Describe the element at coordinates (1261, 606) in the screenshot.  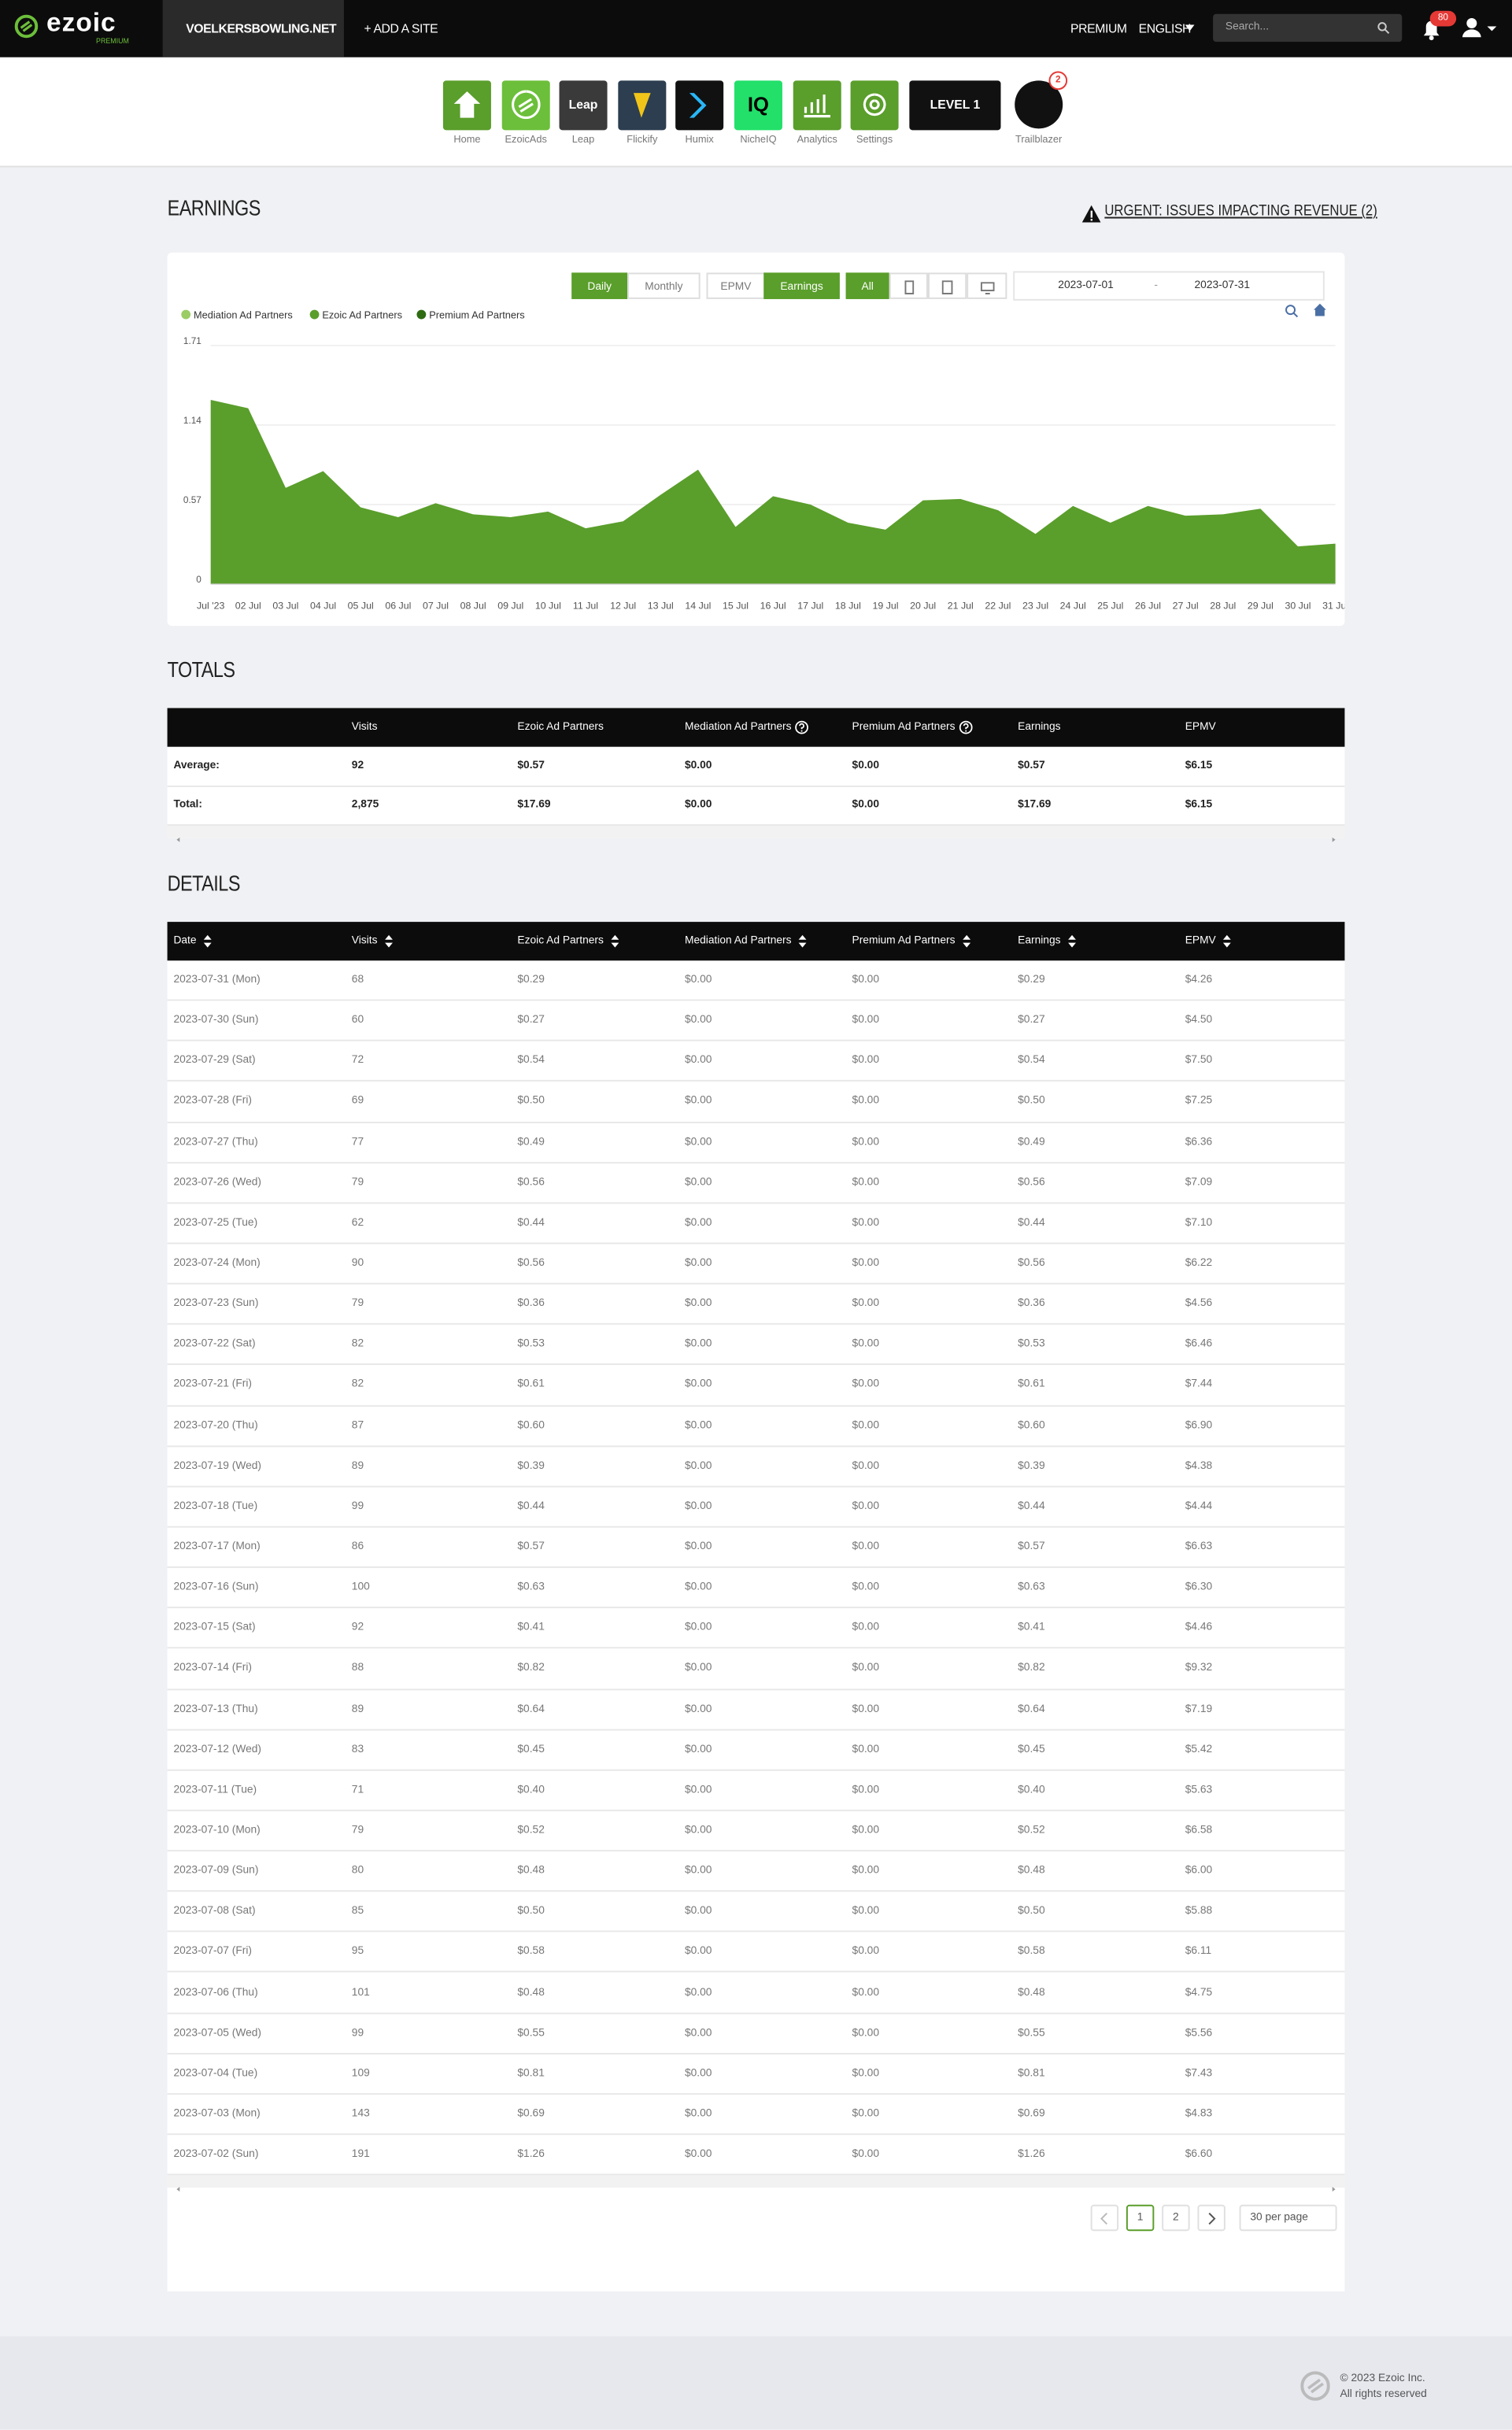
I see `x-tick-label: 29 Jul` at that location.